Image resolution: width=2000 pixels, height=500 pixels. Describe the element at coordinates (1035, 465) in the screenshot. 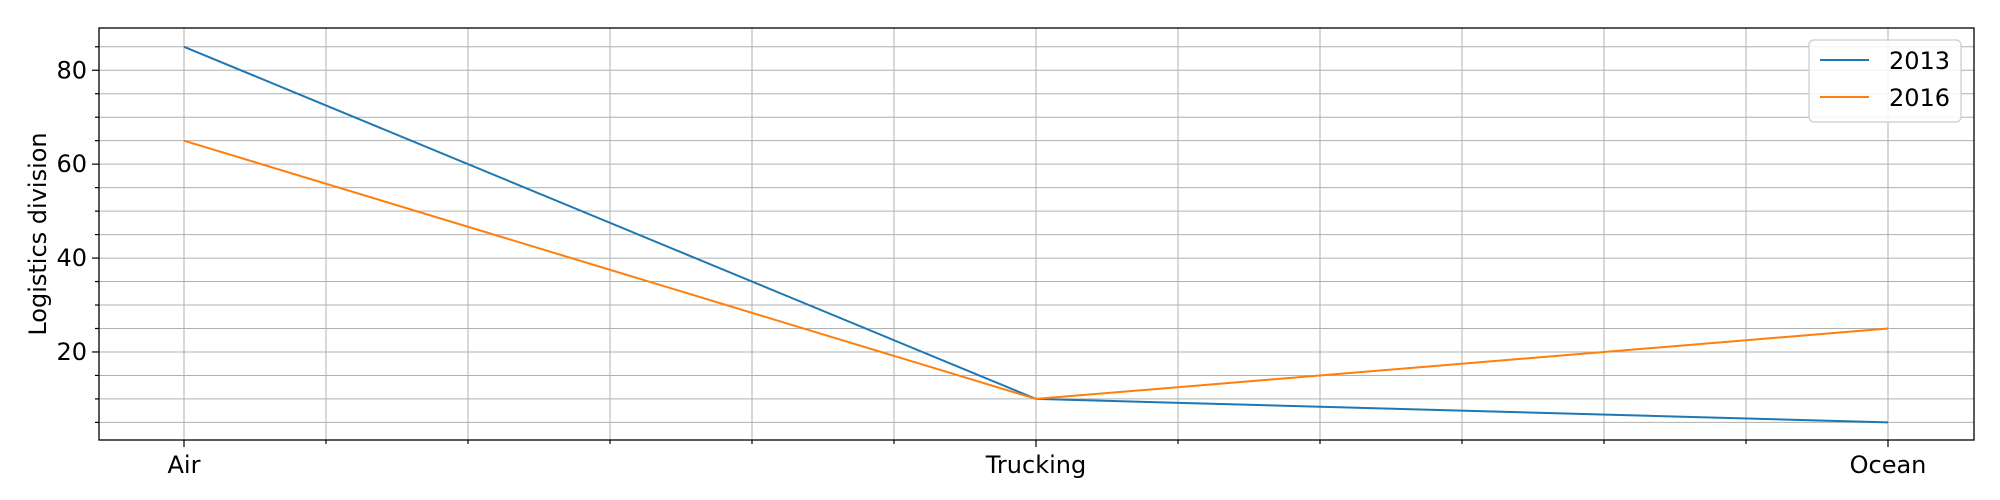

I see `x-tick-label: Trucking` at that location.